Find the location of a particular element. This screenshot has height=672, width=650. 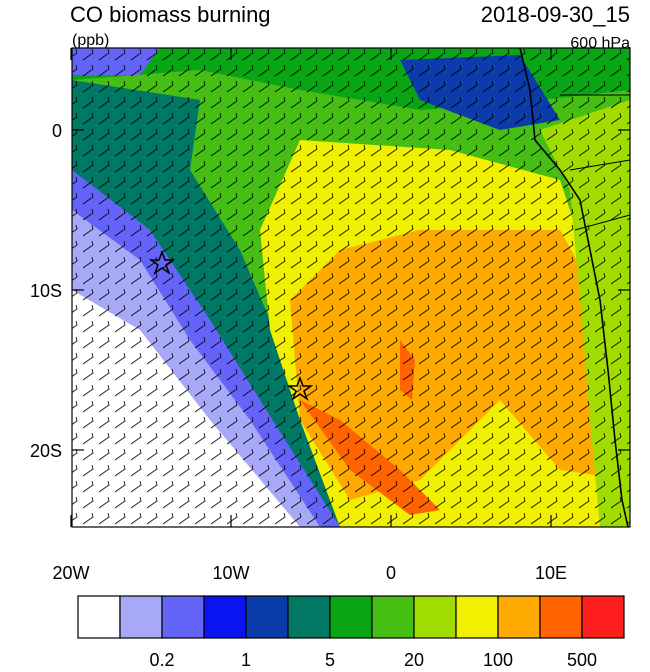

title: CO biomass burning is located at coordinates (170, 14).